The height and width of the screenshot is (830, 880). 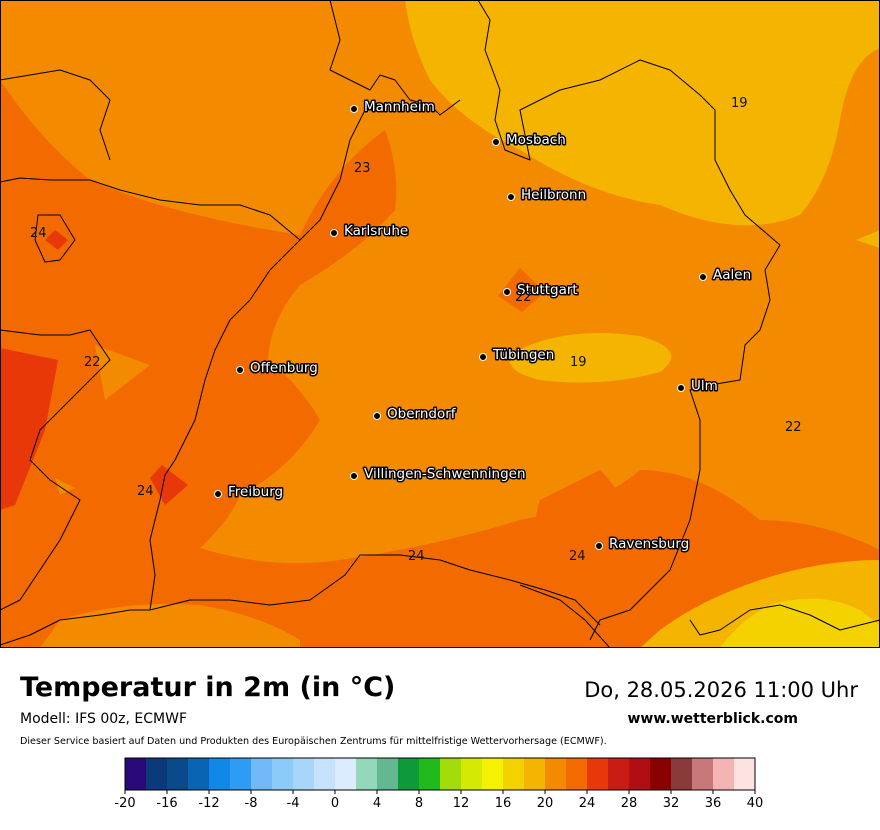 I want to click on city-label: Villingen-Schwenningen, so click(x=445, y=474).